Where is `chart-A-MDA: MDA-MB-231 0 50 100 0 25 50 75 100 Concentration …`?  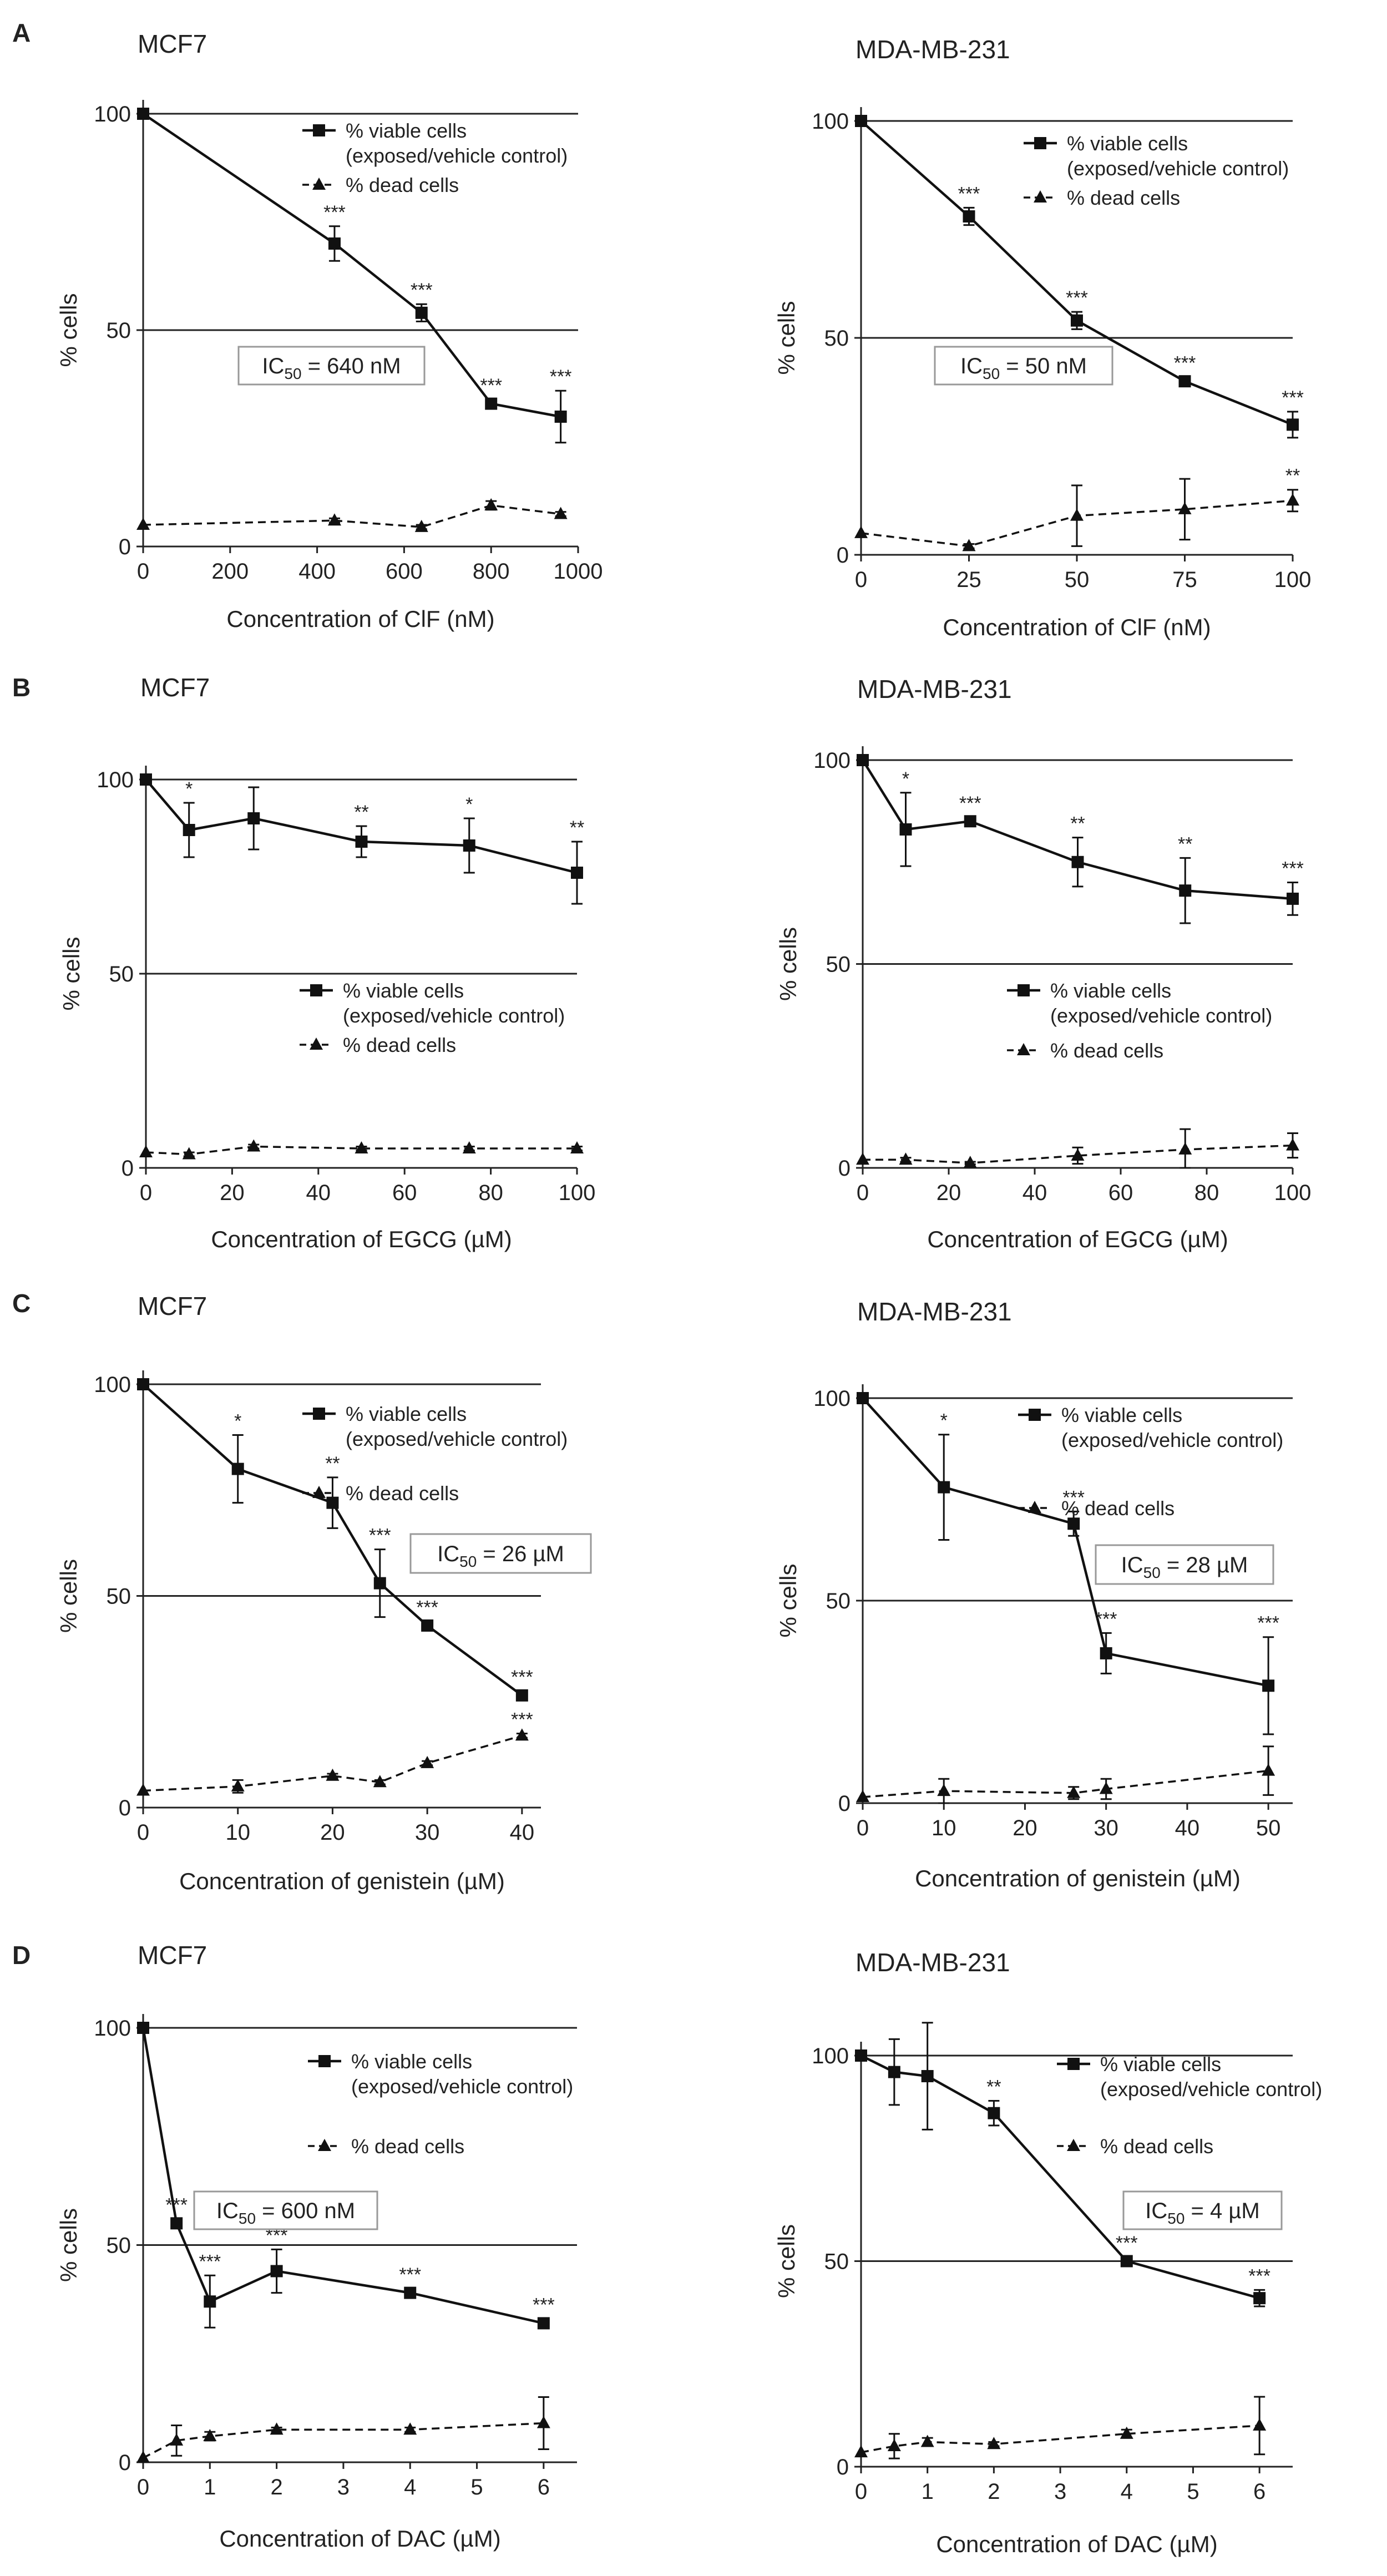
chart-A-MDA: MDA-MB-231 0 50 100 0 25 50 75 100 Concentration … is located at coordinates (1042, 337).